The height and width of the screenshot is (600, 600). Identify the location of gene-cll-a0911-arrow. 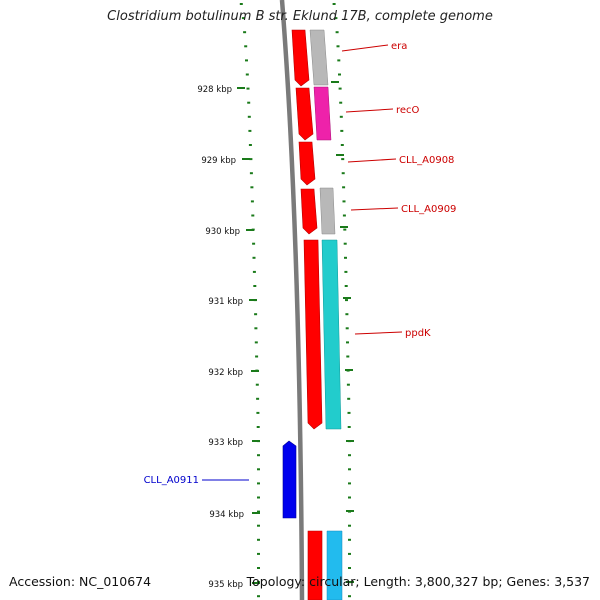
(289, 479).